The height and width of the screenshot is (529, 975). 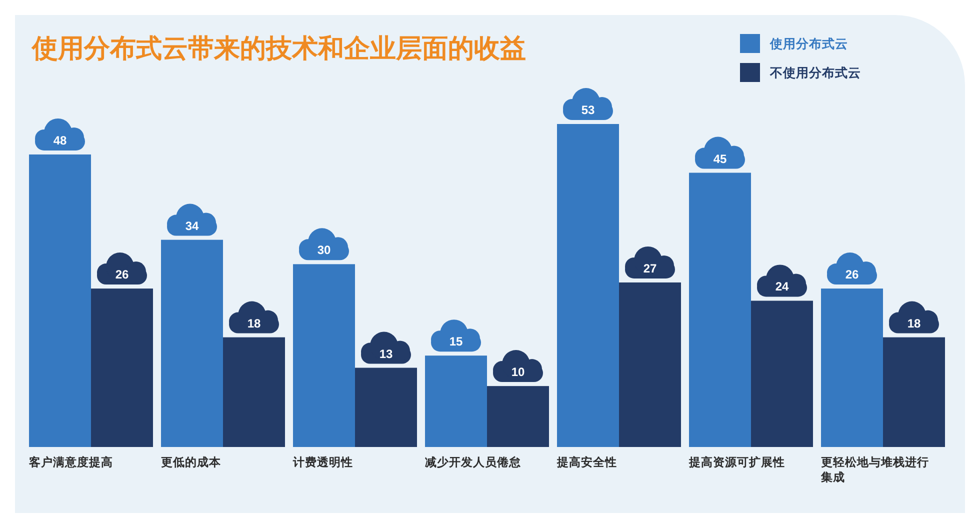 I want to click on legend-label: 不使用分布式云, so click(x=815, y=72).